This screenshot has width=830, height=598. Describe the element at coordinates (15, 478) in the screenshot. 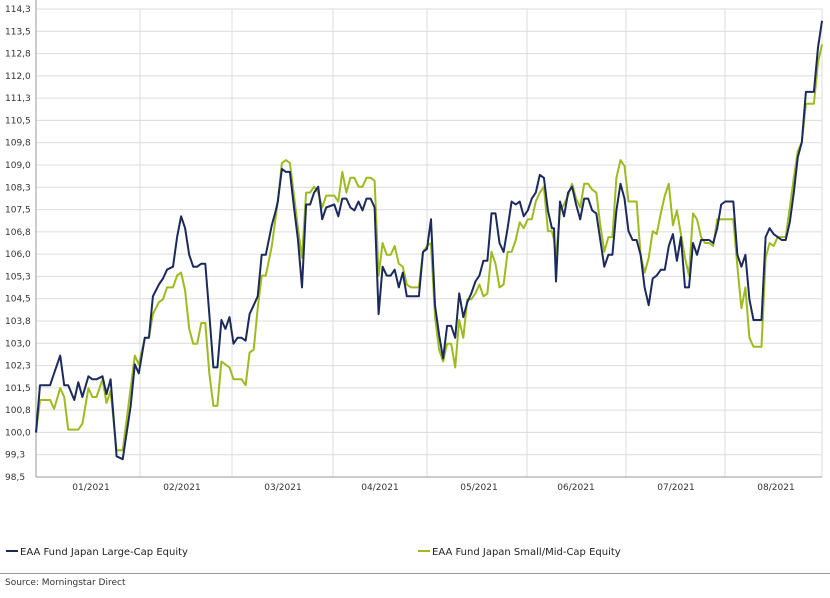

I see `y-tick-label: 98,5` at that location.